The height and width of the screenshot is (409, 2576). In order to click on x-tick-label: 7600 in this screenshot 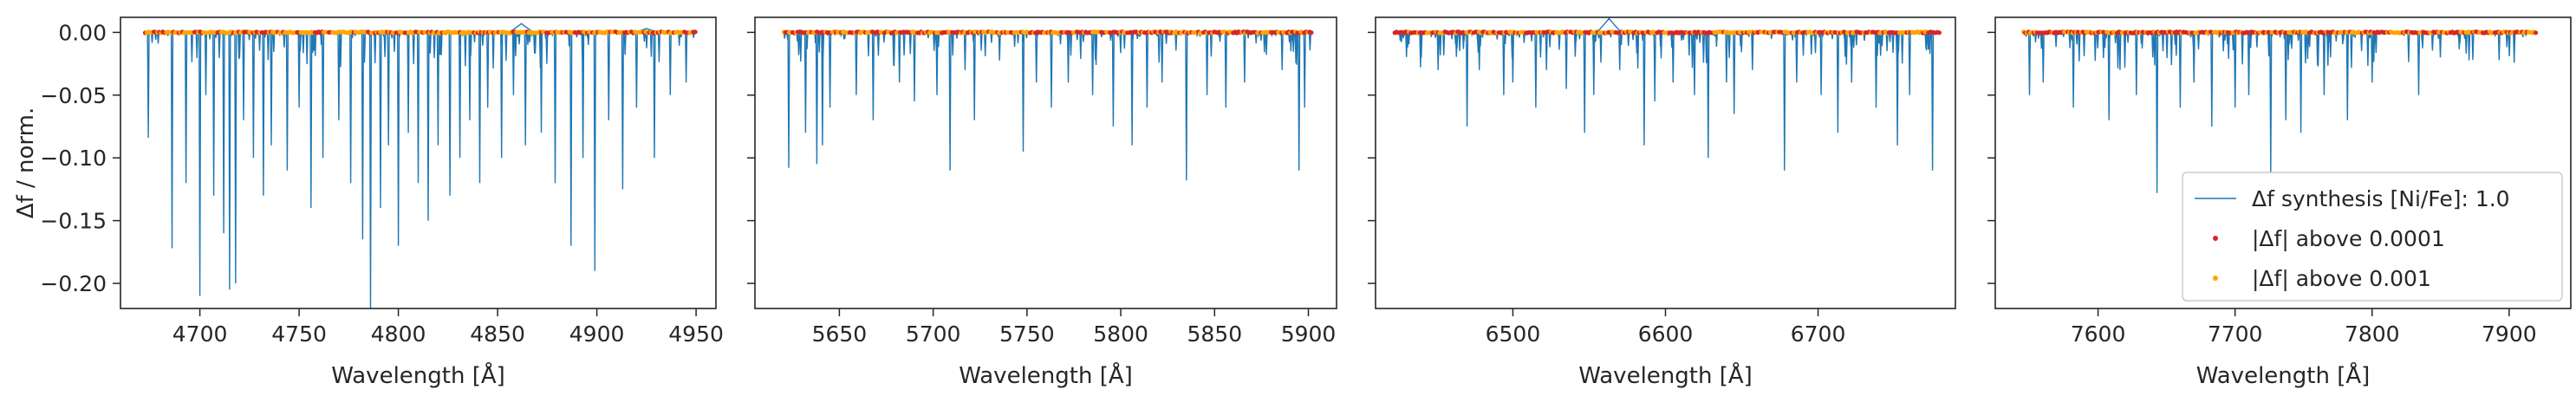, I will do `click(2098, 334)`.